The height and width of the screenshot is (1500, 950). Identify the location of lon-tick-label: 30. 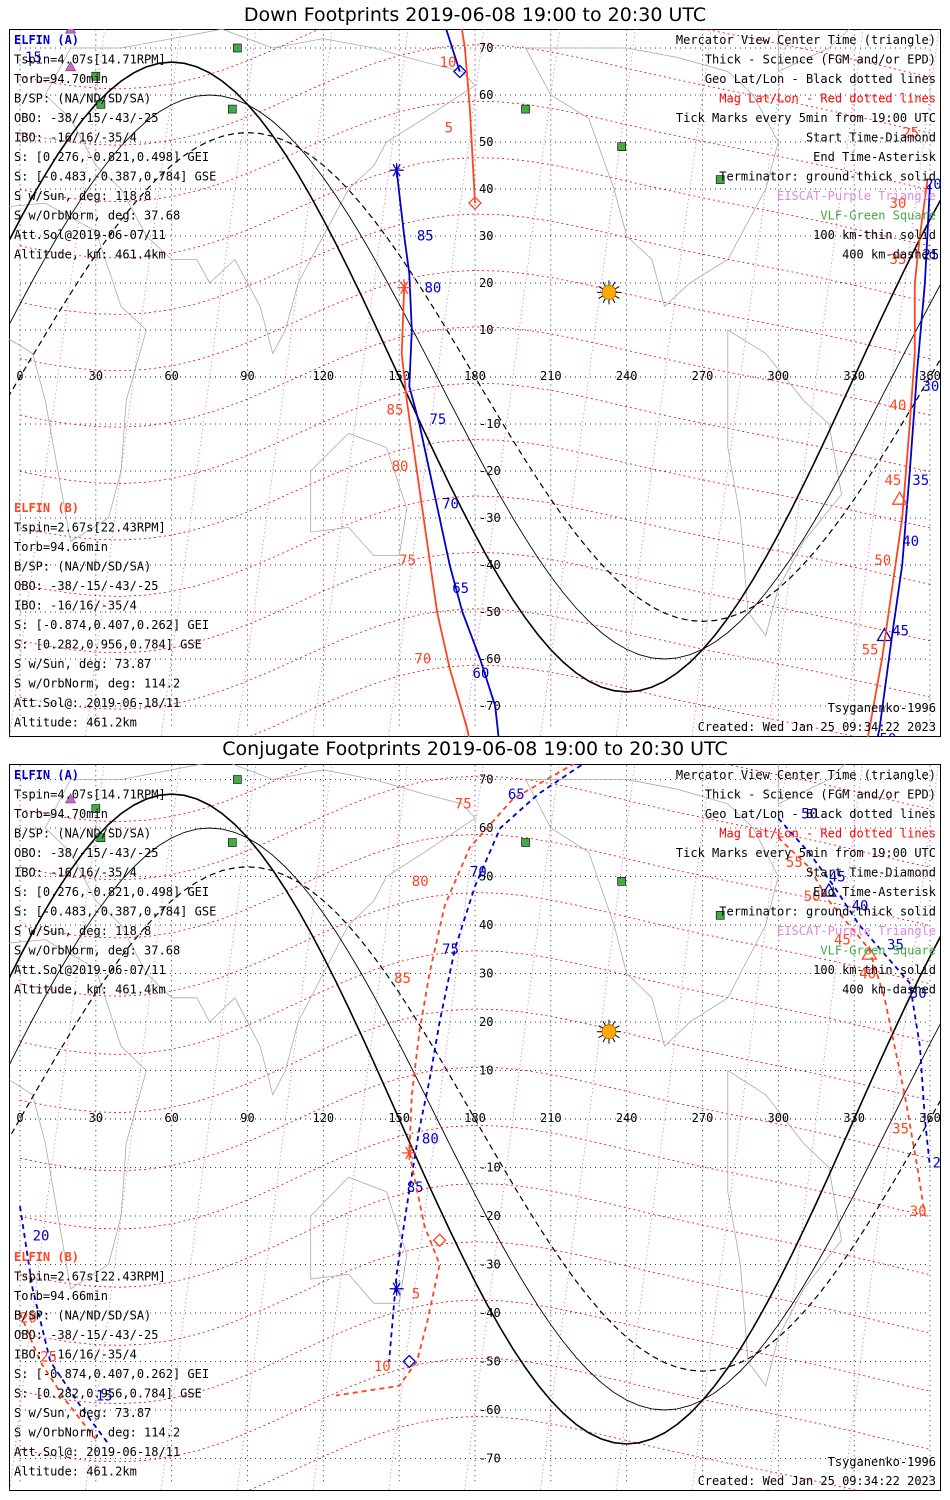
(96, 376).